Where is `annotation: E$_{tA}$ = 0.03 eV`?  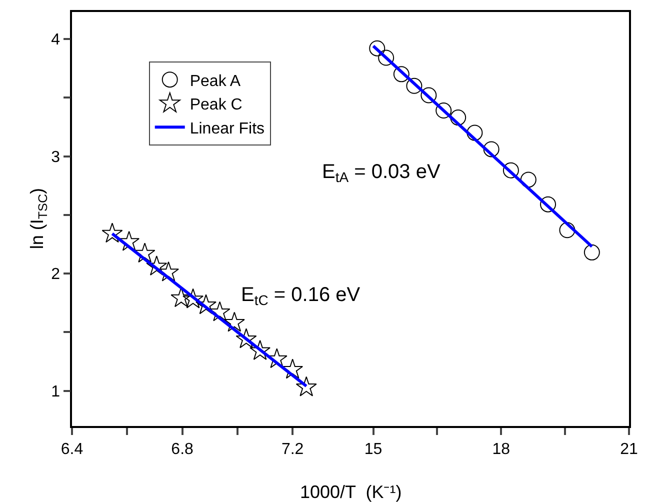
annotation: E$_{tA}$ = 0.03 eV is located at coordinates (381, 173).